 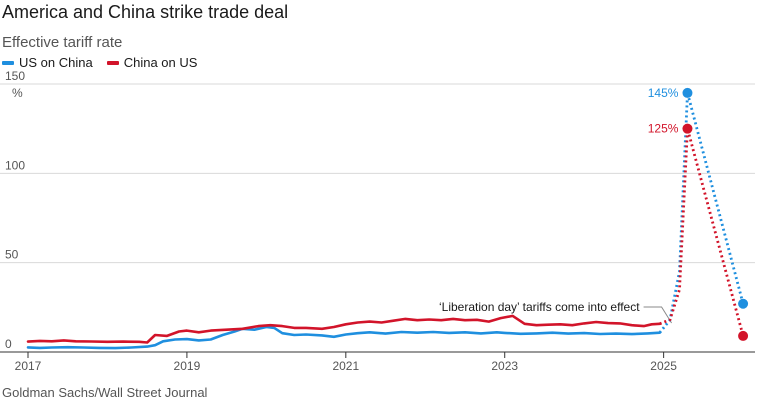 What do you see at coordinates (160, 62) in the screenshot?
I see `legend-label-china-on-us: China on US` at bounding box center [160, 62].